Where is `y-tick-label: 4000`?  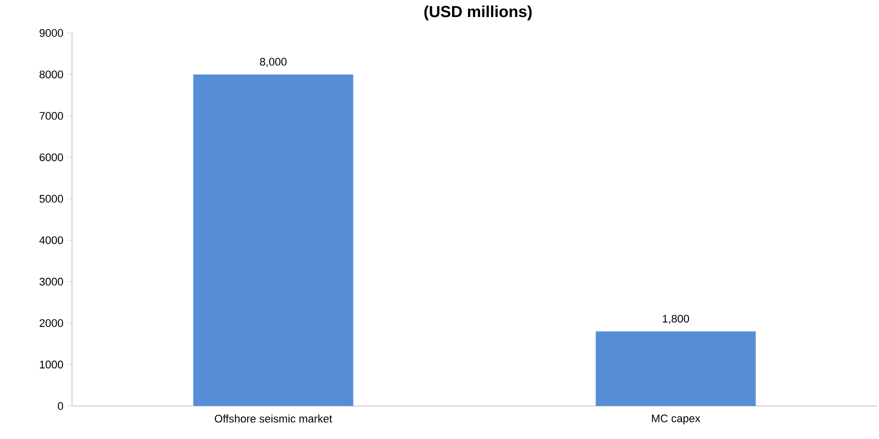
y-tick-label: 4000 is located at coordinates (51, 240).